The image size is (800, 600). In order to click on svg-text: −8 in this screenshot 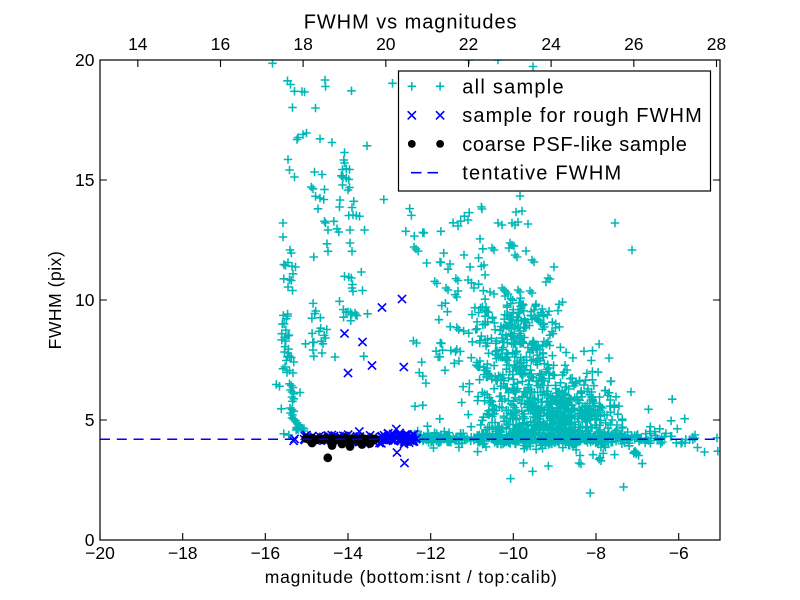, I will do `click(596, 553)`.